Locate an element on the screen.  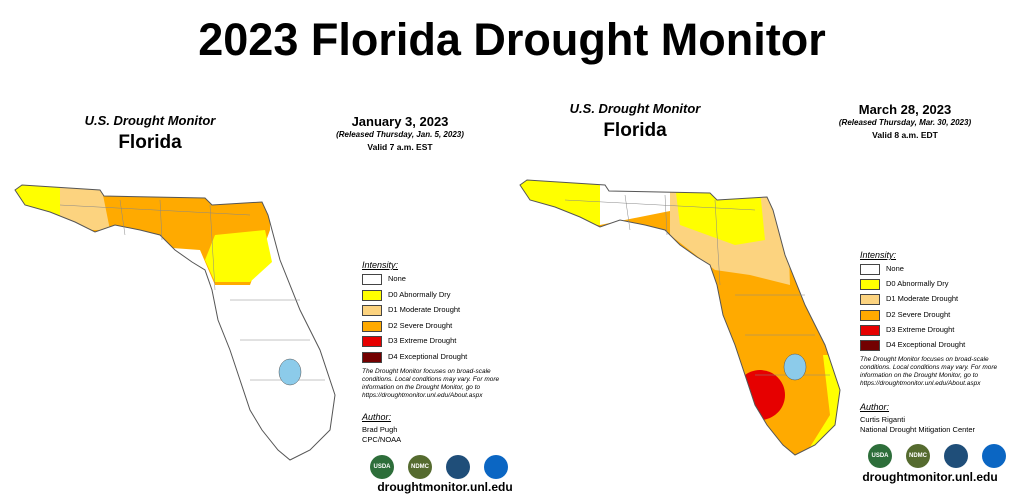
author-line: Curtis Riganti is located at coordinates (883, 419).